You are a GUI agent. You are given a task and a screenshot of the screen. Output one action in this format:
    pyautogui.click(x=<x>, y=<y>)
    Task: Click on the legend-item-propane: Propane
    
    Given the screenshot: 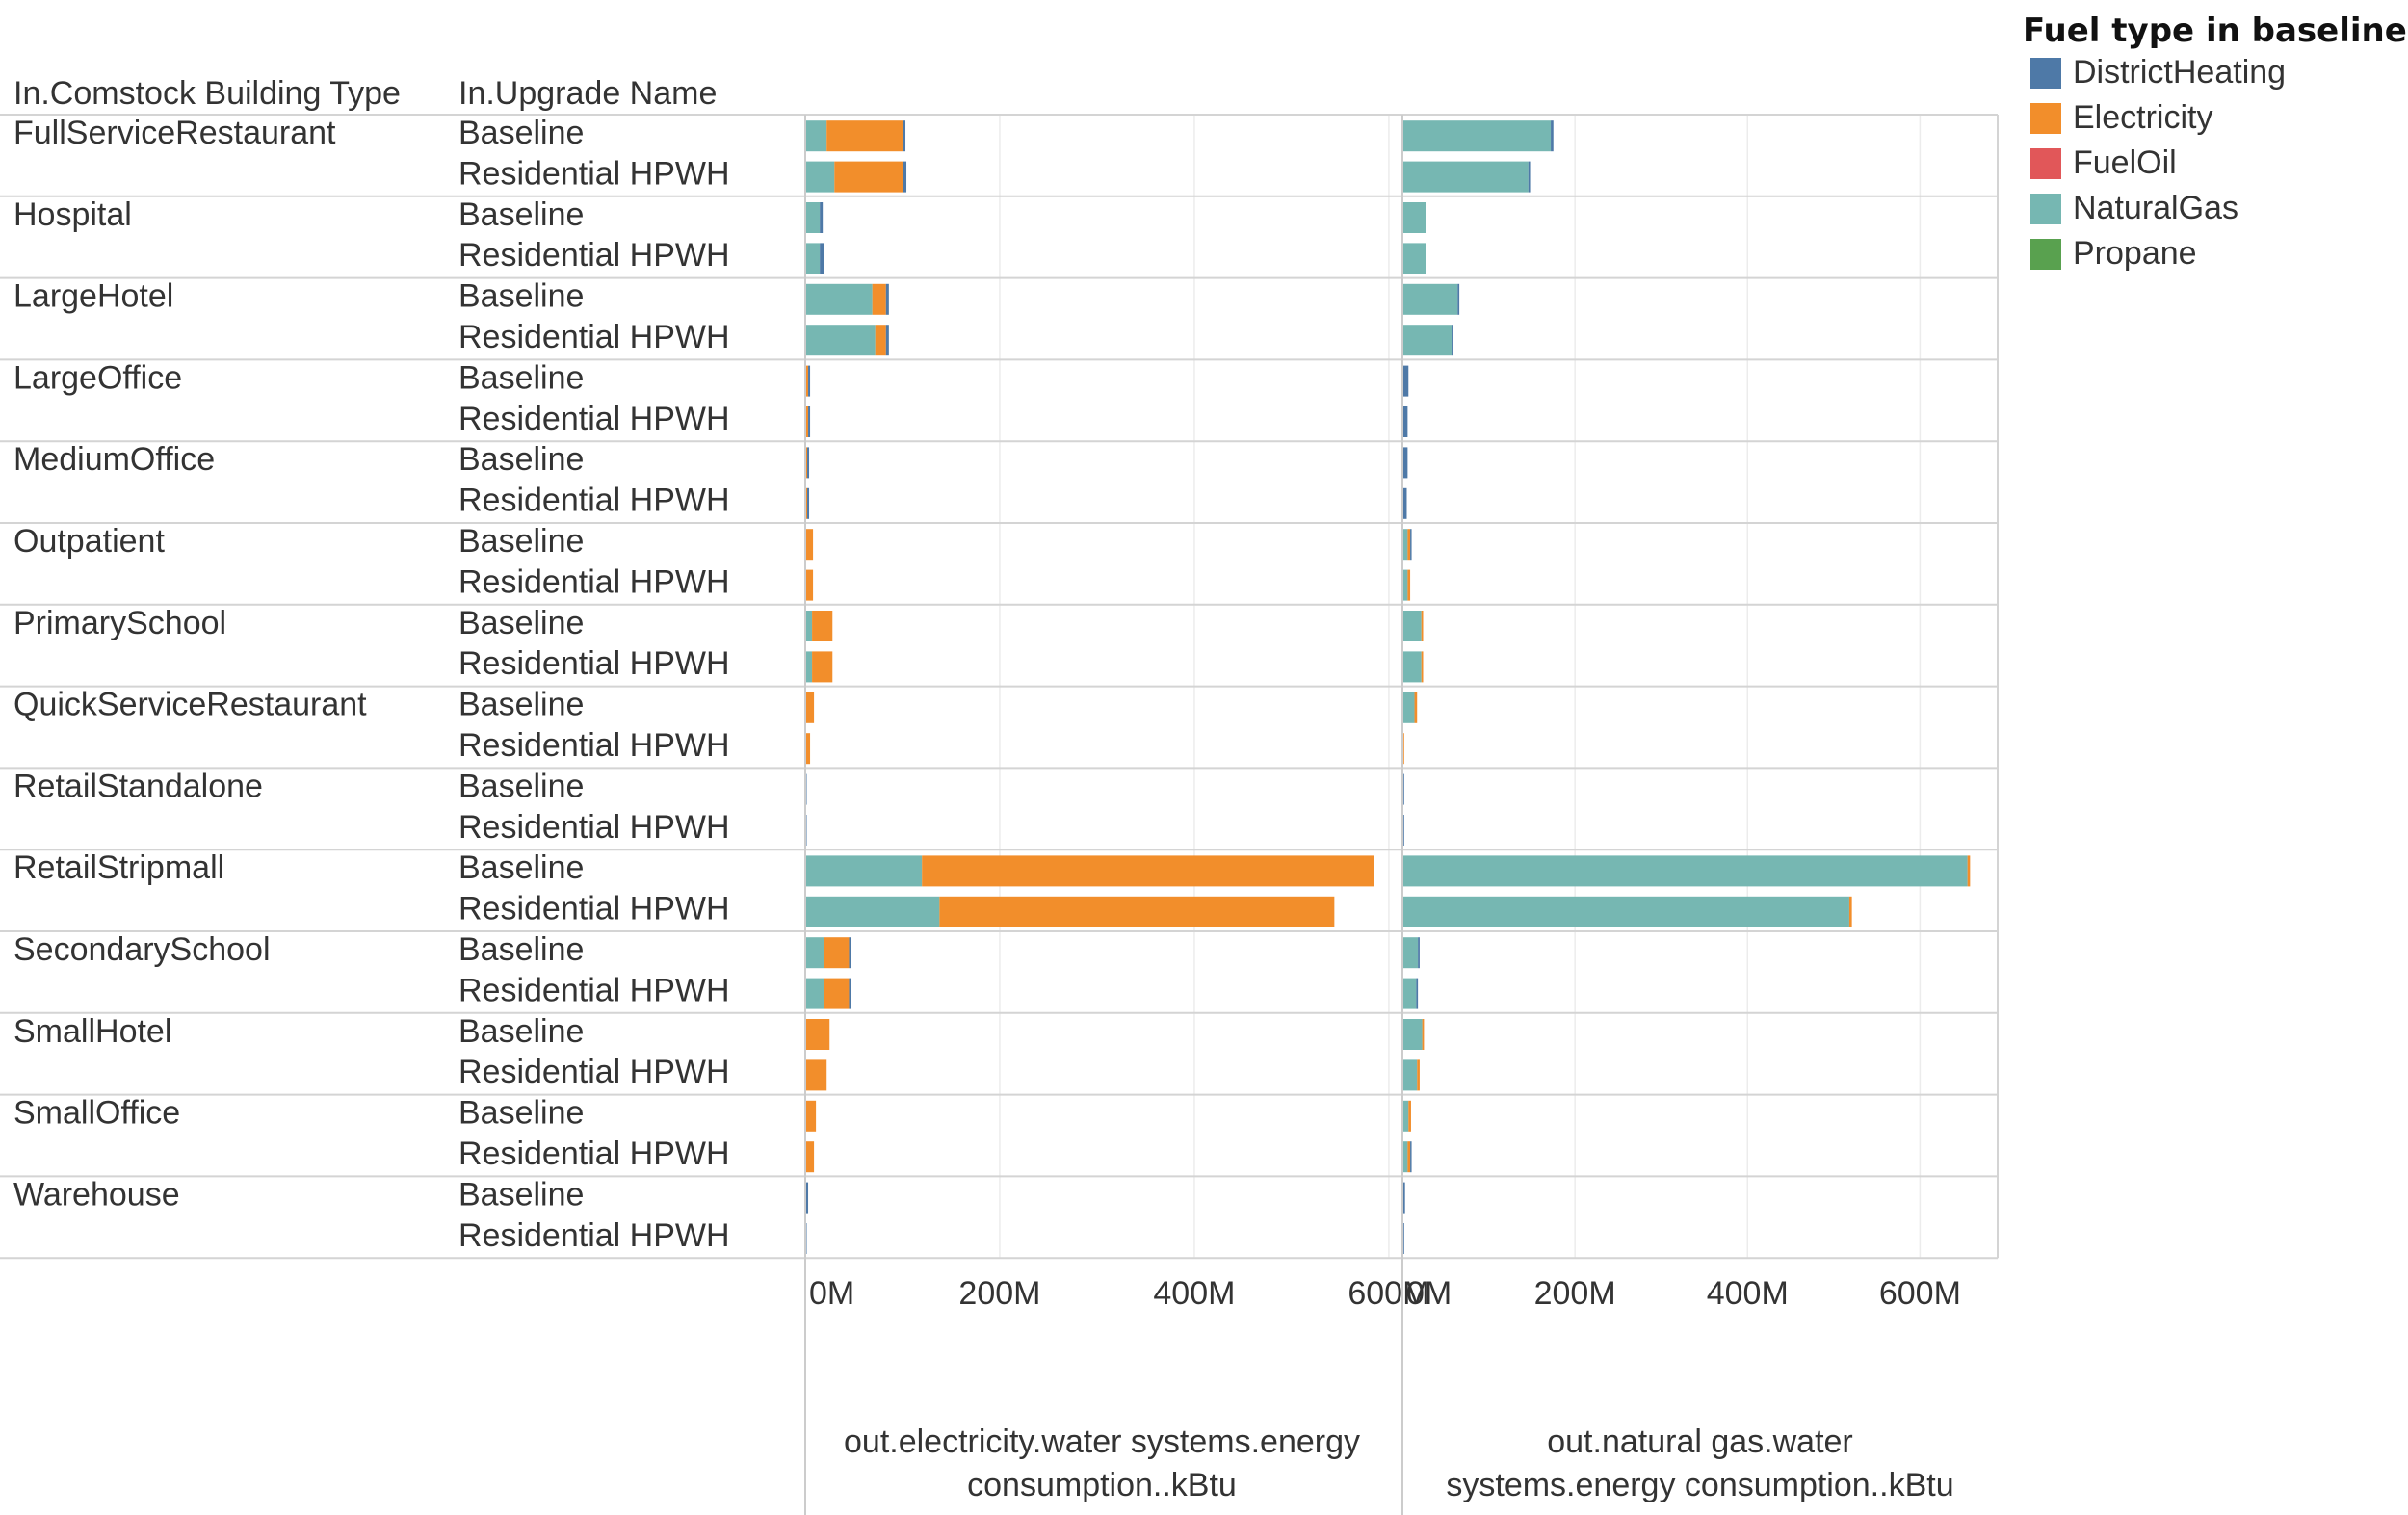 What is the action you would take?
    pyautogui.click(x=2213, y=254)
    